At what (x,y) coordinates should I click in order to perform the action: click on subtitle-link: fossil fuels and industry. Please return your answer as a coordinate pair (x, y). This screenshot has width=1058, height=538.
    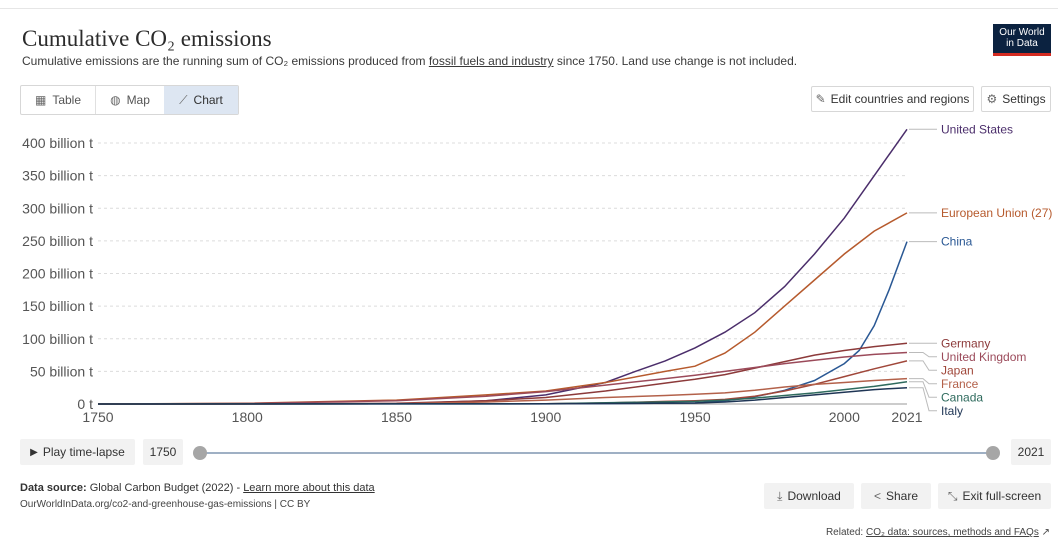
    Looking at the image, I should click on (491, 61).